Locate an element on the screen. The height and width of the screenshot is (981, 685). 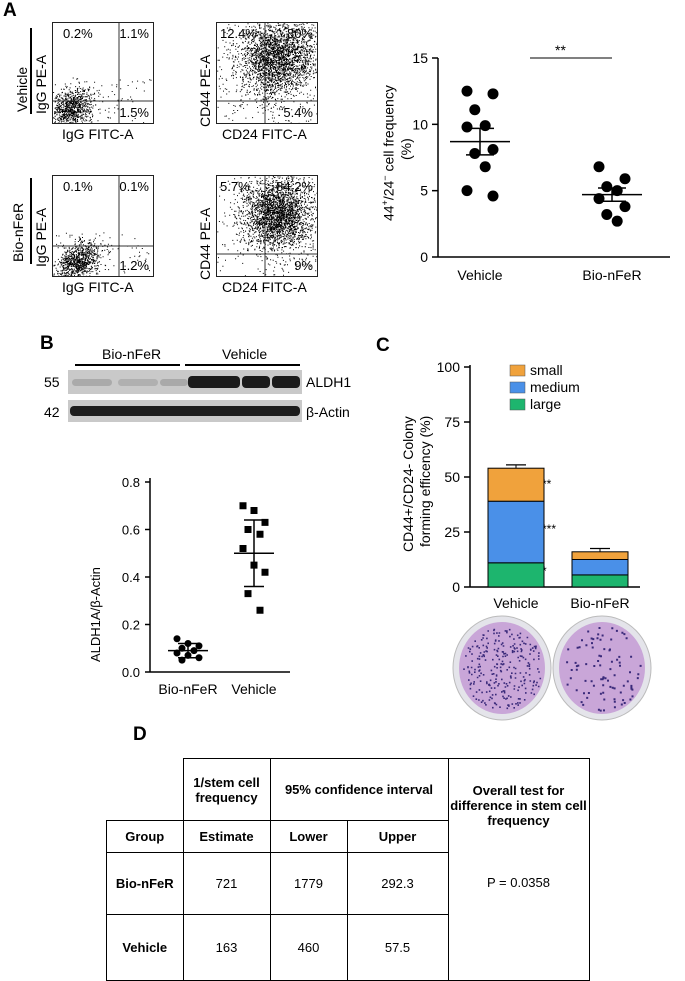
panel-label-c: C is located at coordinates (383, 345).